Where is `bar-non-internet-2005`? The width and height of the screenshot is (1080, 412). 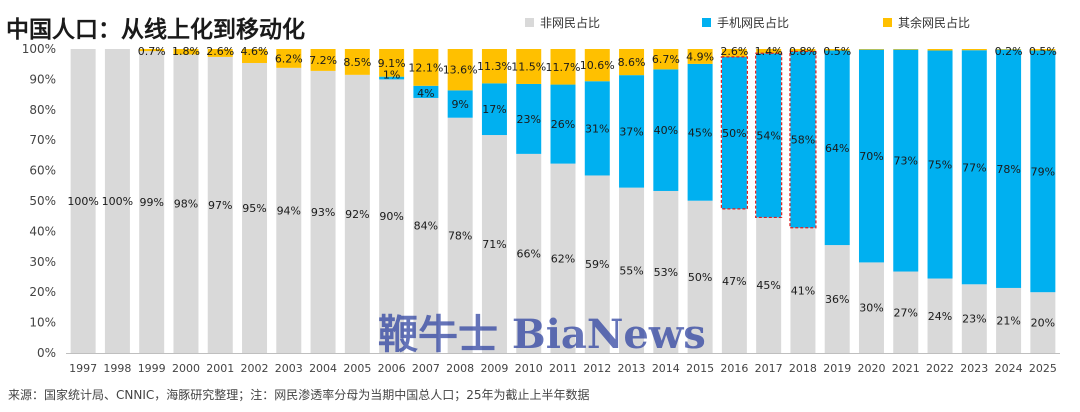
bar-non-internet-2005 is located at coordinates (357, 213).